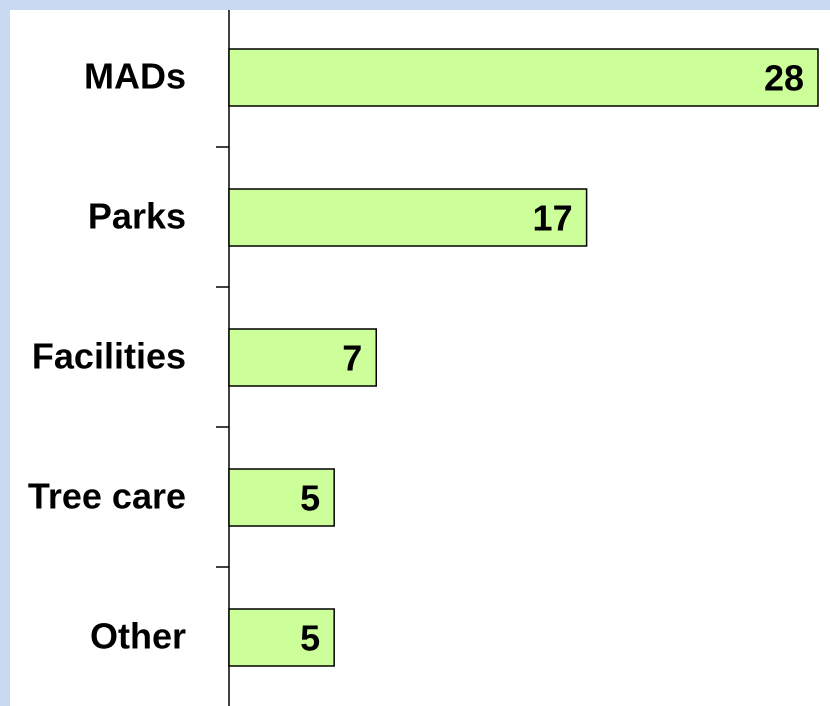  I want to click on value-label: 28, so click(784, 78).